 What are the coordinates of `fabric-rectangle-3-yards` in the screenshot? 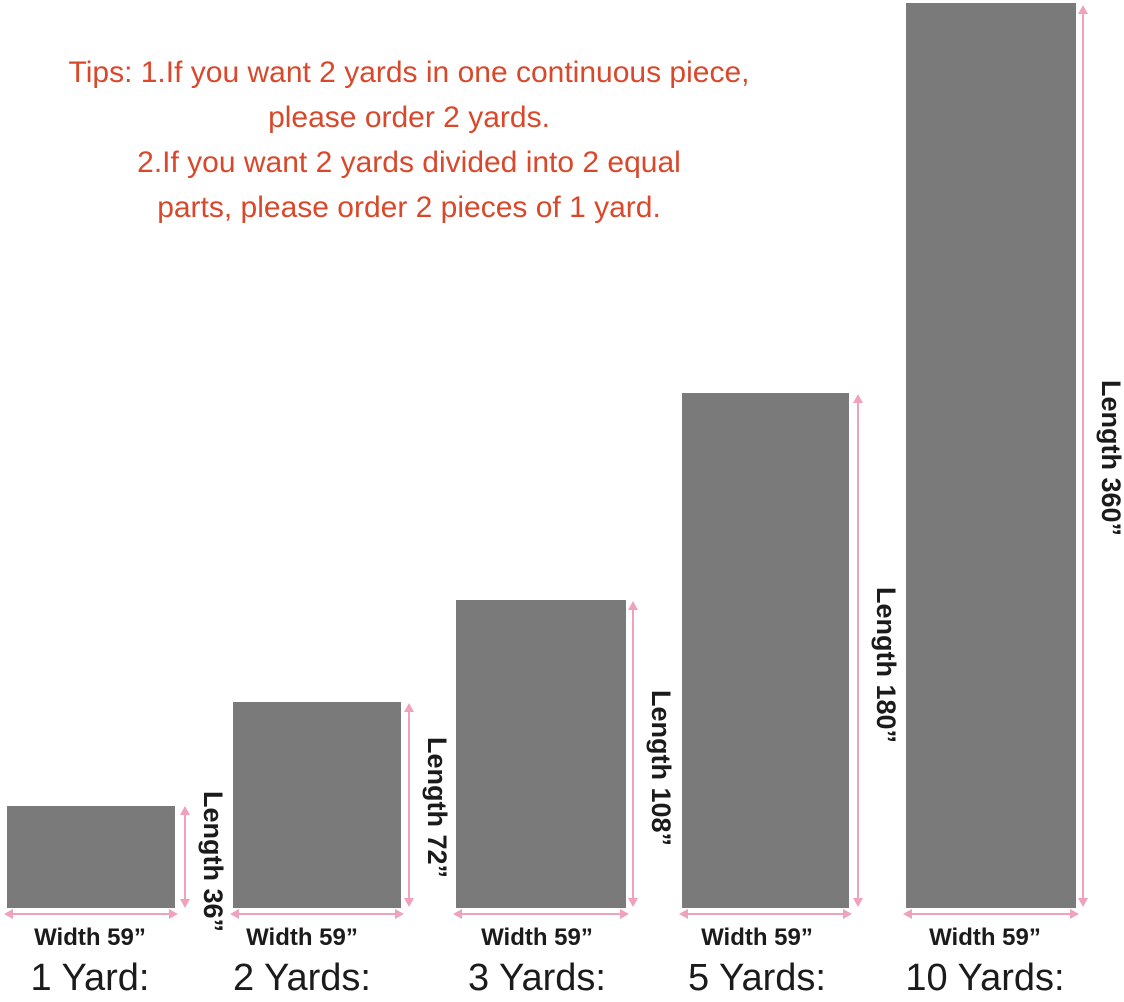 It's located at (541, 754).